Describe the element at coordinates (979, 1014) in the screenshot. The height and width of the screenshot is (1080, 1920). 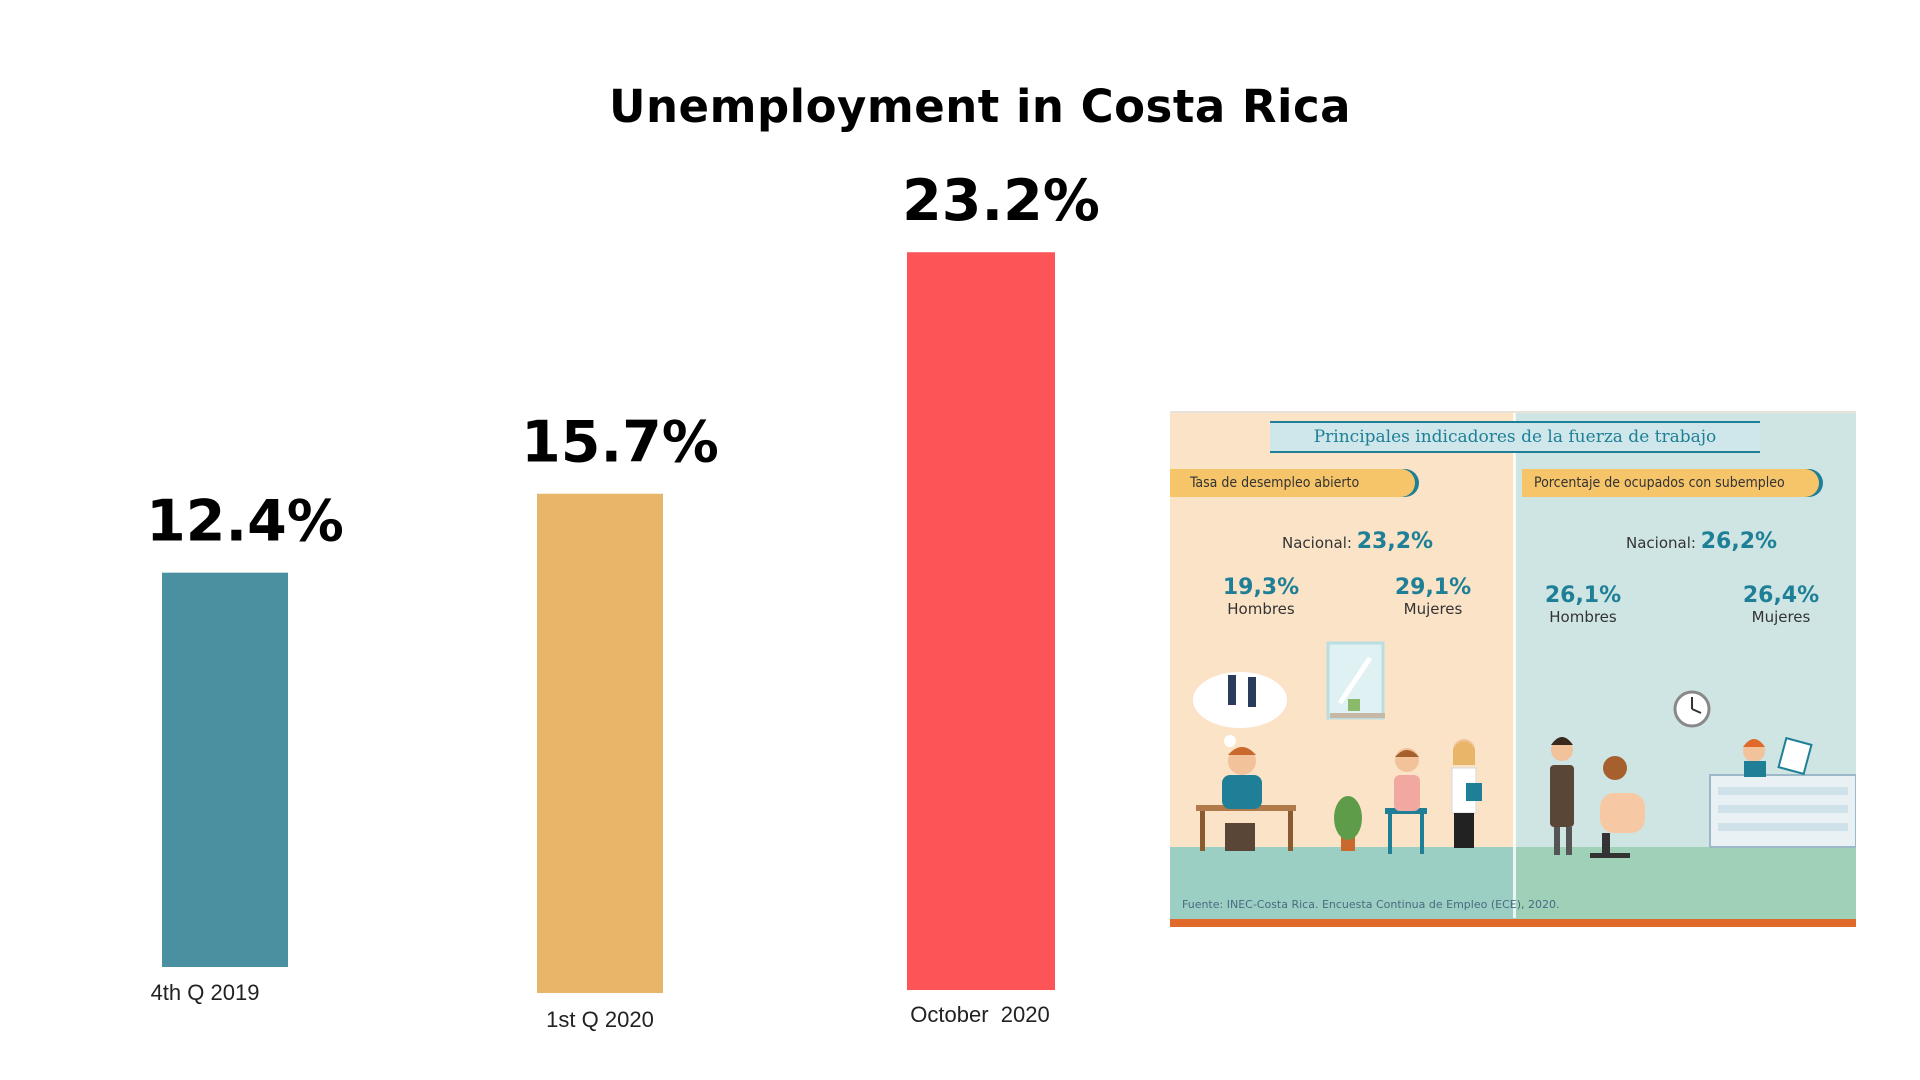
I see `category-label-3: October 2020` at that location.